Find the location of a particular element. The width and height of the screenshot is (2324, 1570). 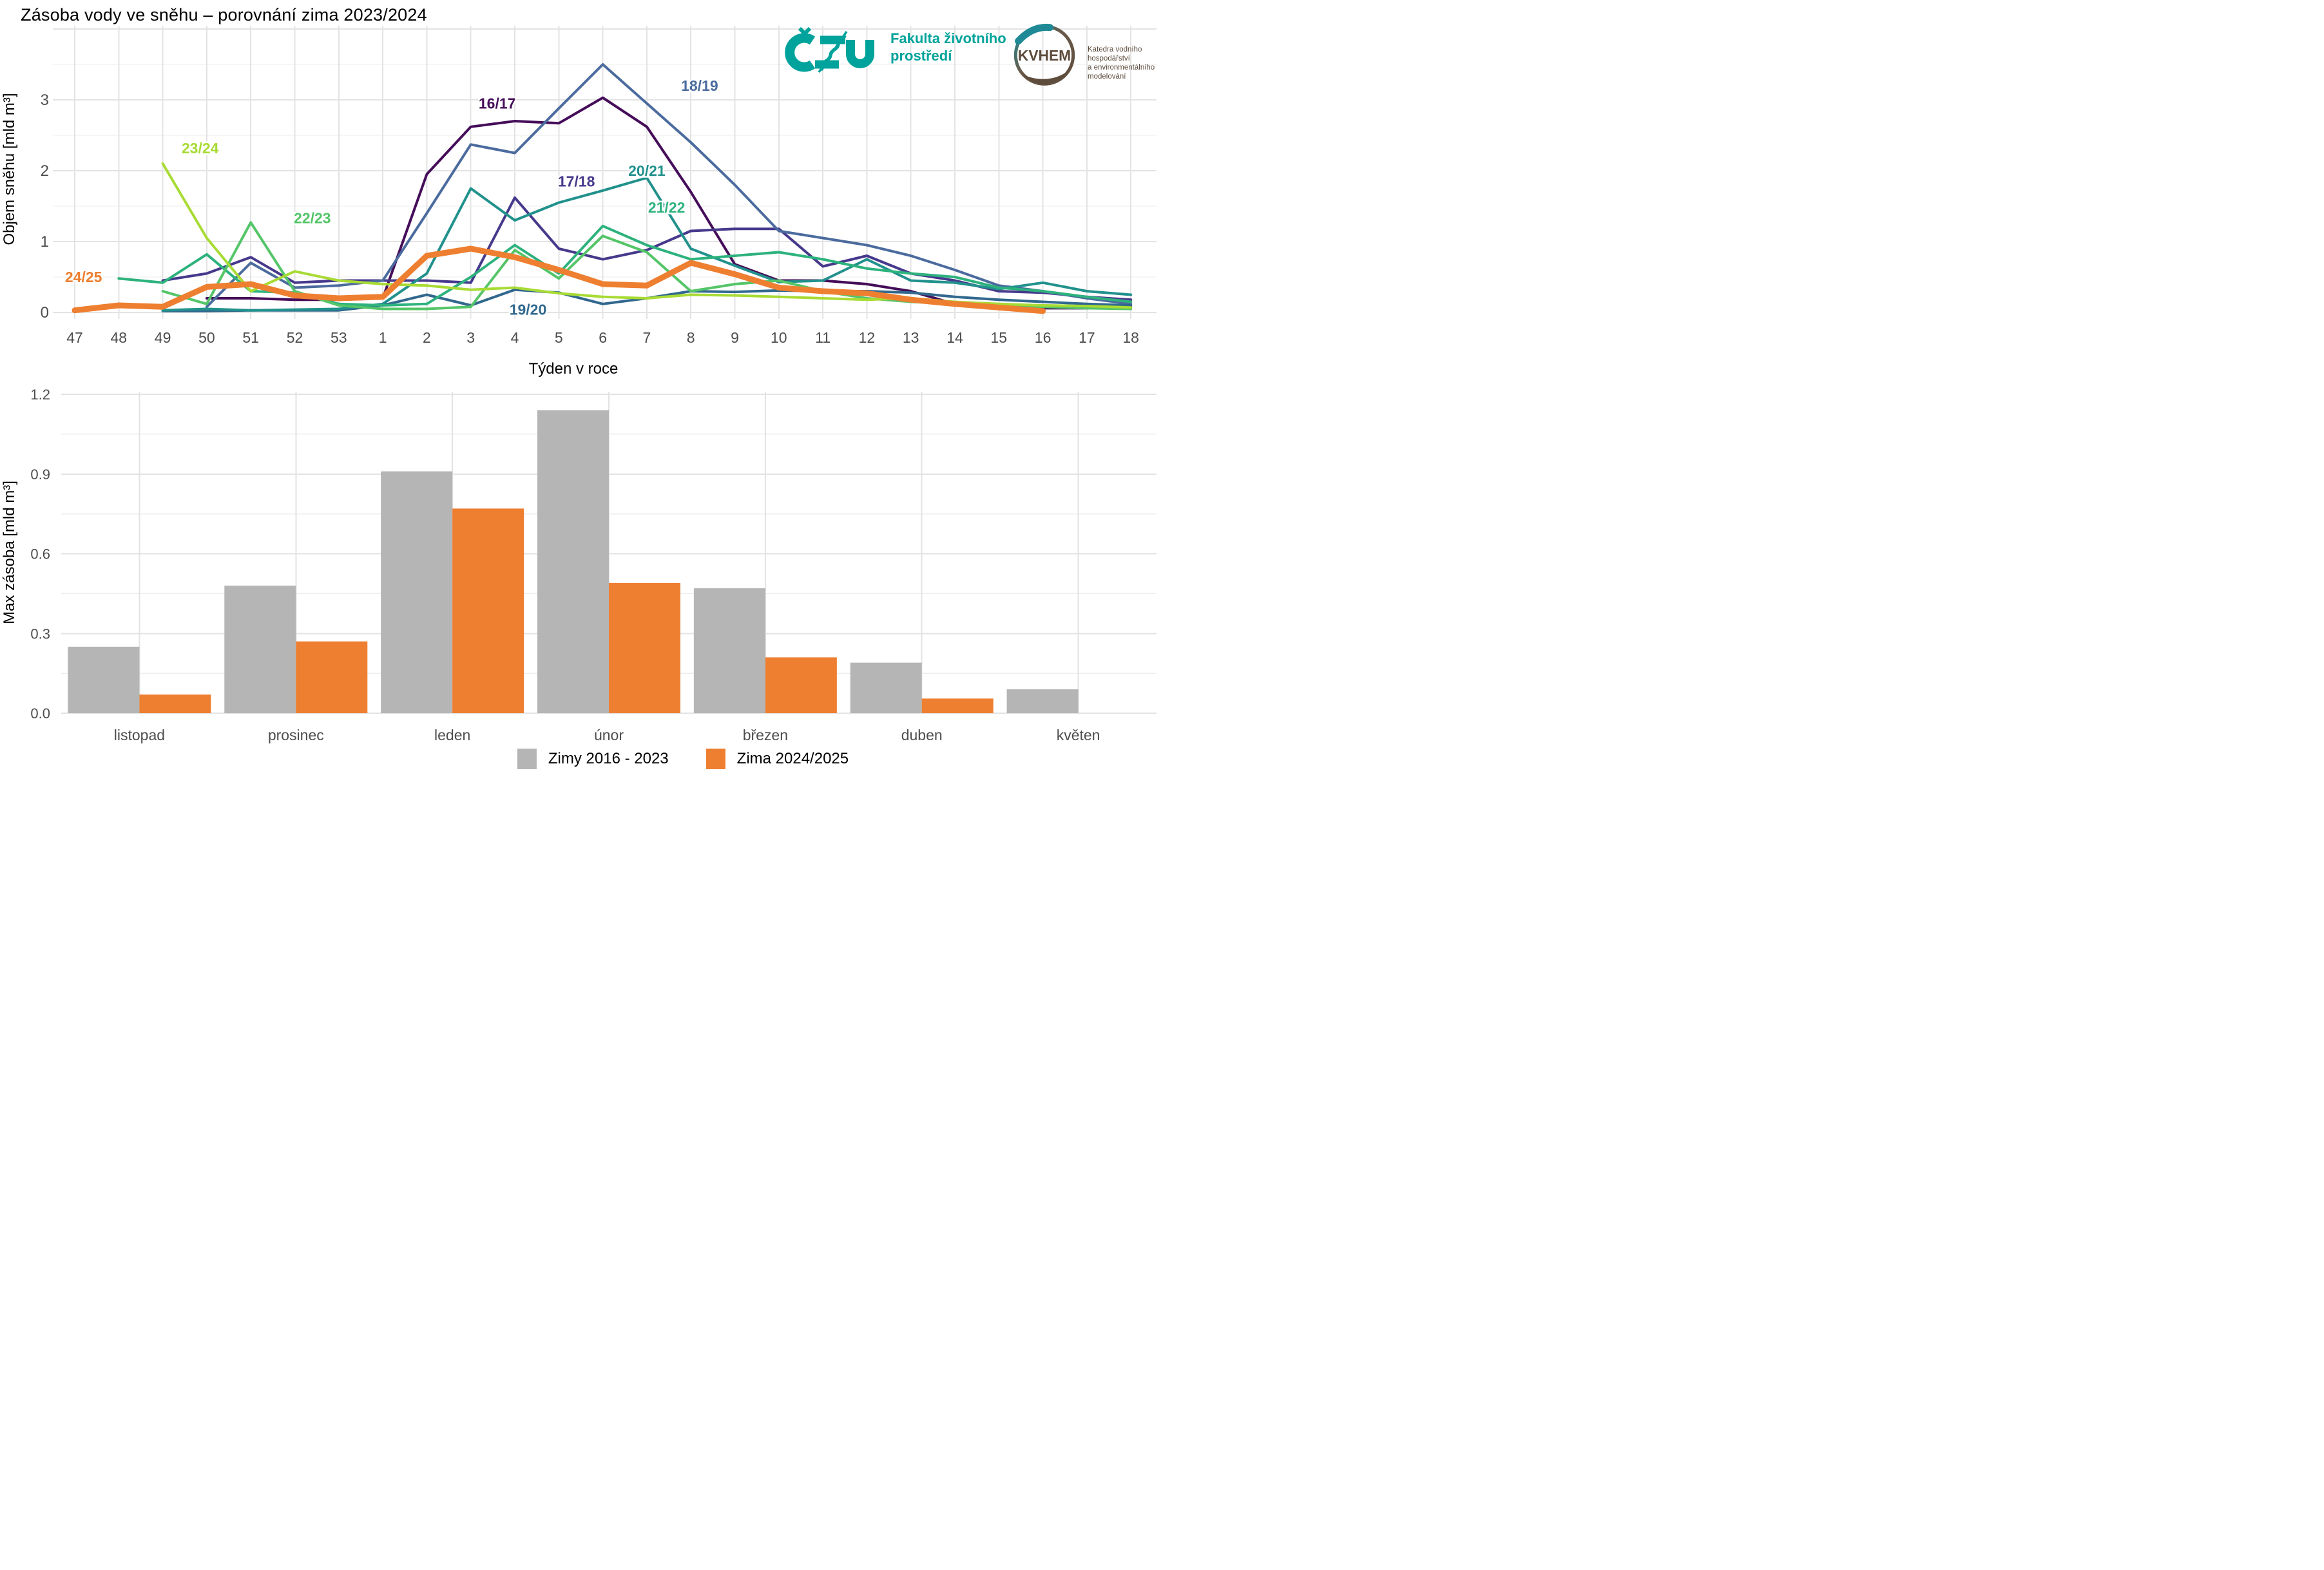

x-tick-label: 48 is located at coordinates (119, 338).